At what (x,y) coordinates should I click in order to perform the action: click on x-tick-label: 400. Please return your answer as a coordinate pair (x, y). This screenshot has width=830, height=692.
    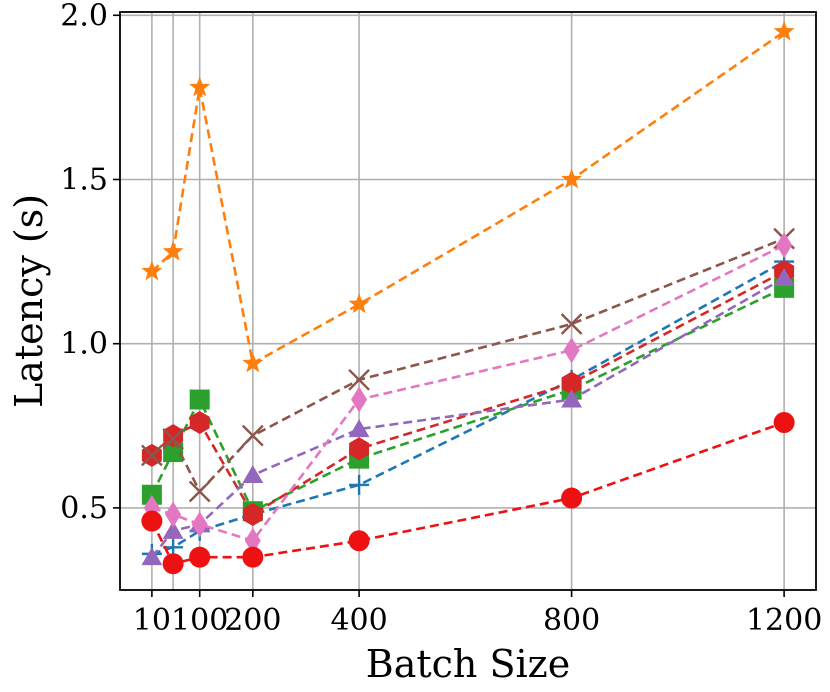
    Looking at the image, I should click on (358, 620).